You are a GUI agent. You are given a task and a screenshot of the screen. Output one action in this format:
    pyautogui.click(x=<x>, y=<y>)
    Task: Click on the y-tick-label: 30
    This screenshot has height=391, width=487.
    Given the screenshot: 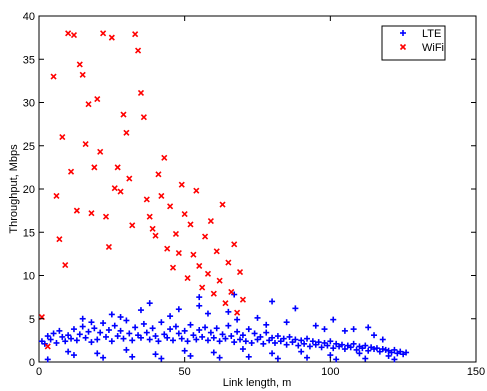 What is the action you would take?
    pyautogui.click(x=29, y=104)
    